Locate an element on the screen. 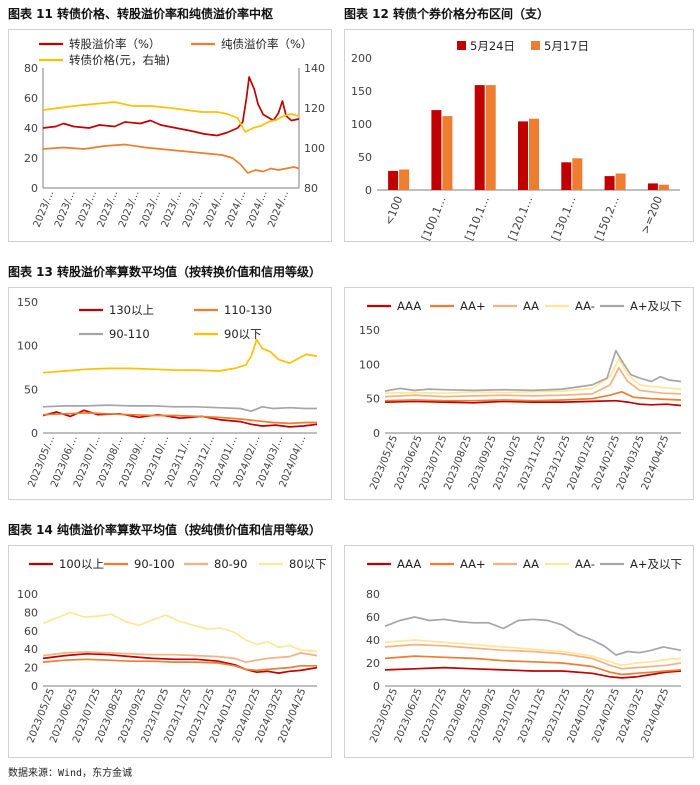  chart-11-title: 图表 11 转债价格、转股溢价率和纯债溢价率中枢 is located at coordinates (141, 14).